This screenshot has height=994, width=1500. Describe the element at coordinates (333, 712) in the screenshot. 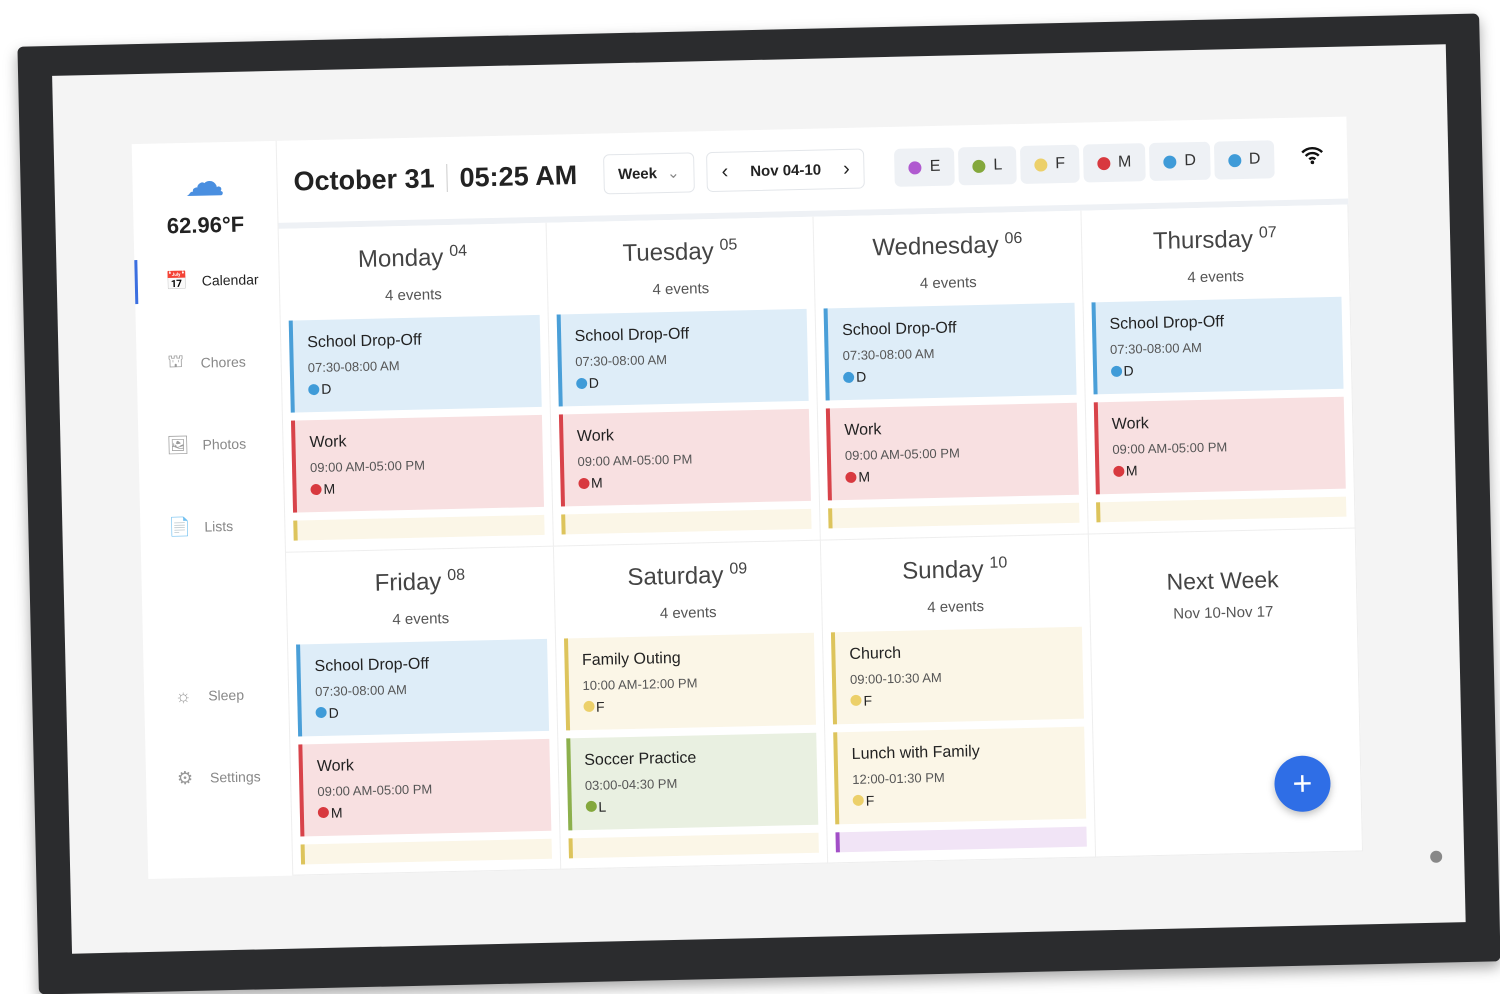

I see `member-initial: D` at that location.